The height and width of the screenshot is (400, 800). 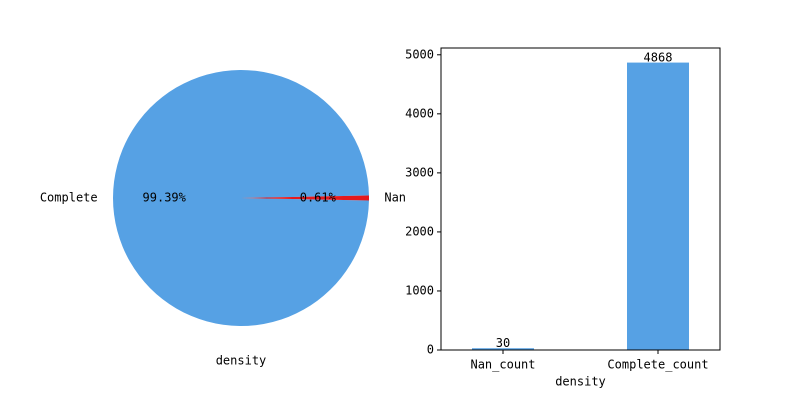 I want to click on bar-value-label: 30, so click(x=503, y=343).